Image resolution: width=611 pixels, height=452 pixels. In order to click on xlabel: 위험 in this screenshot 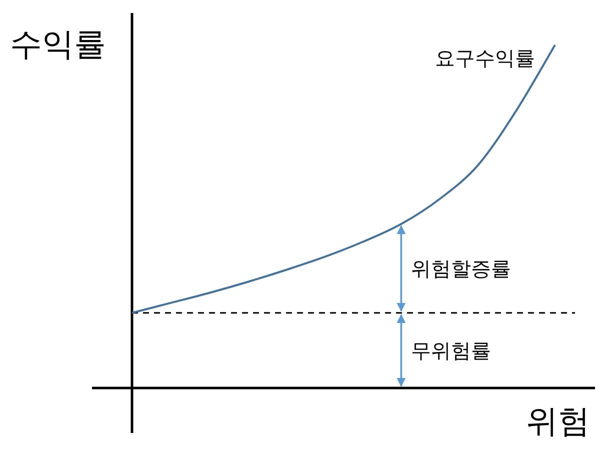, I will do `click(558, 421)`.